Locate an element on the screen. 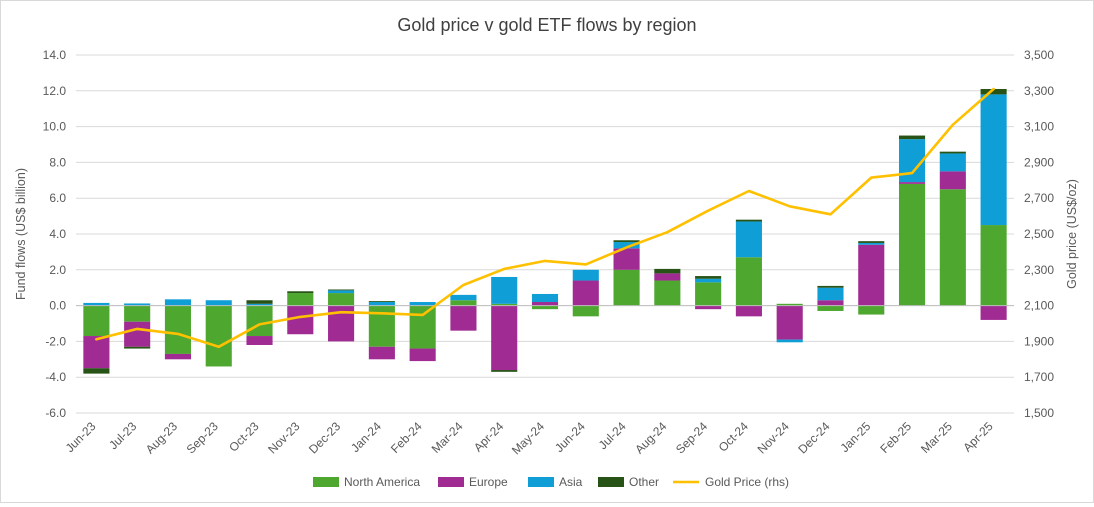  y2-axis-title: Gold price (US$/oz) is located at coordinates (1072, 234).